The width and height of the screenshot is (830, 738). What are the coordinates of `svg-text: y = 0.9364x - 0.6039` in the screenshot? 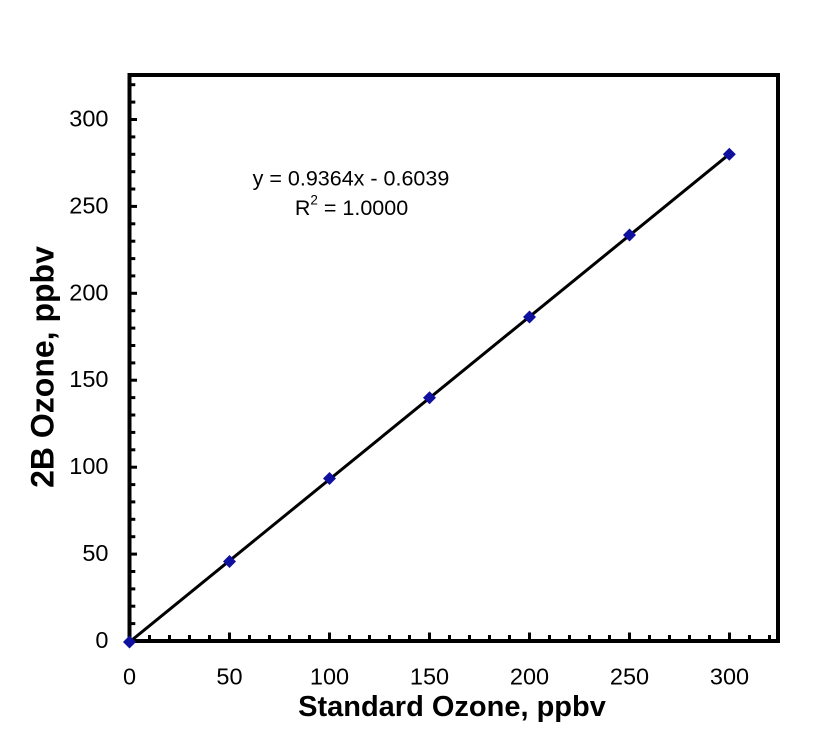 It's located at (351, 178).